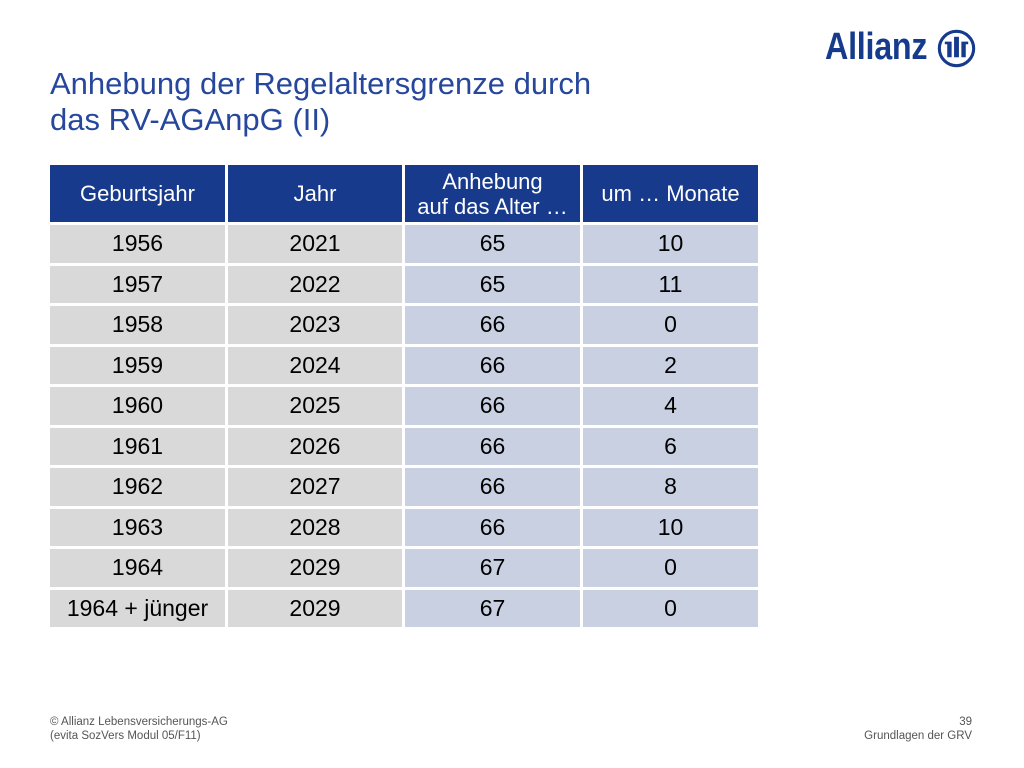  I want to click on cell-year: 2022, so click(315, 284).